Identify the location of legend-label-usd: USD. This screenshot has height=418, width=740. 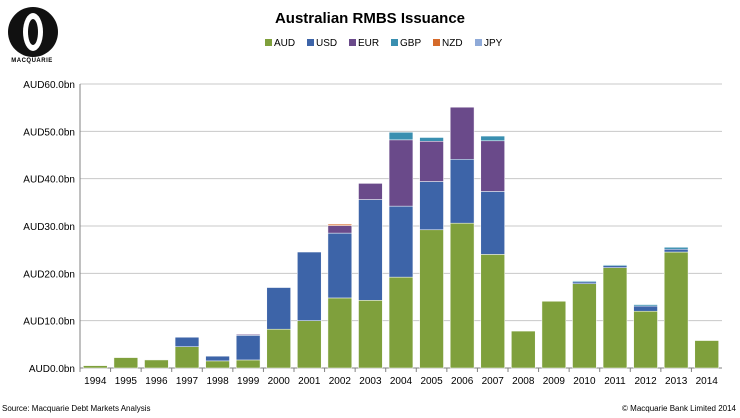
(326, 43).